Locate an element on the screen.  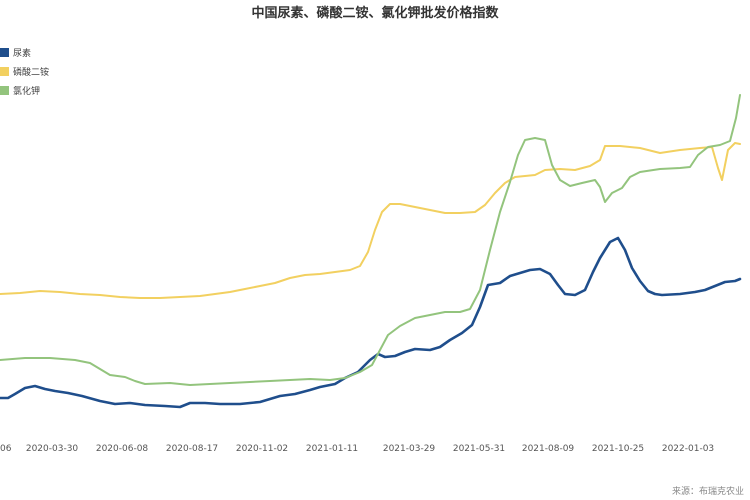
x-tick-label: 2021-08-09 is located at coordinates (548, 449).